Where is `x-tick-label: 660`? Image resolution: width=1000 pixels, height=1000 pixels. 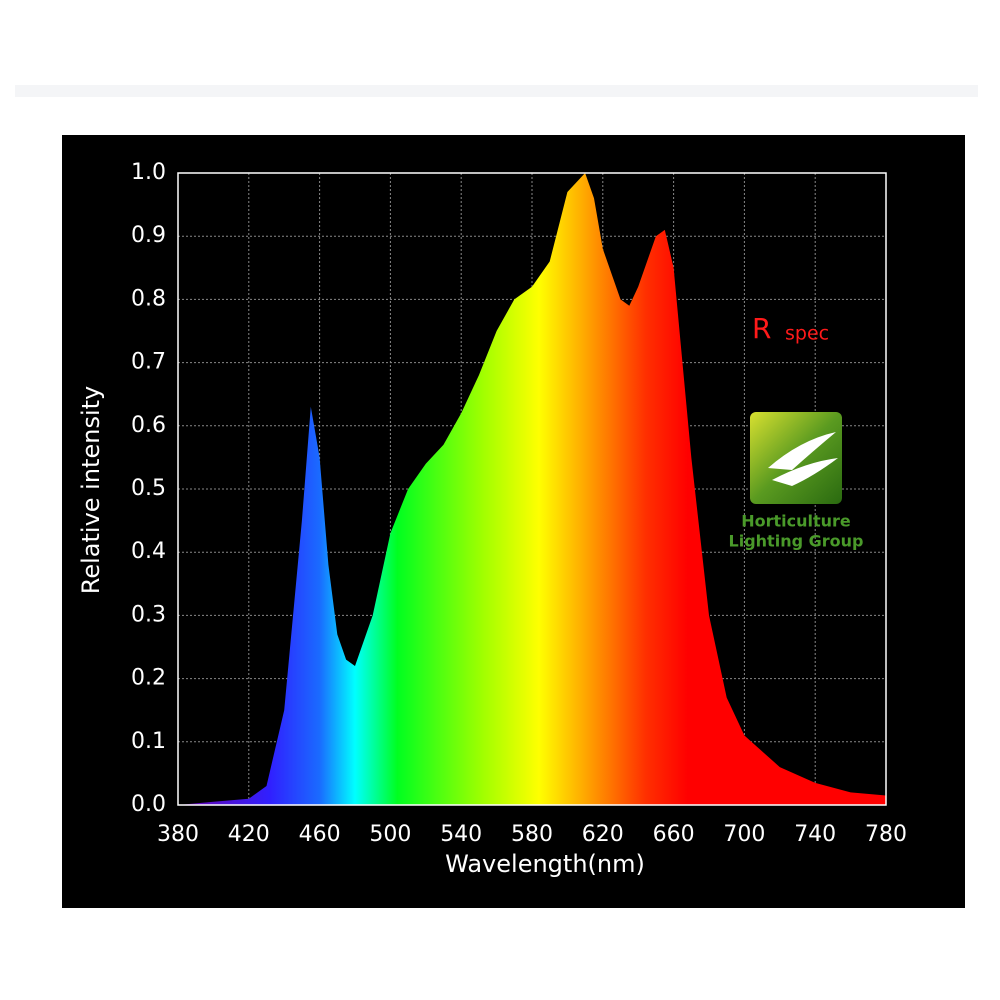
x-tick-label: 660 is located at coordinates (674, 834).